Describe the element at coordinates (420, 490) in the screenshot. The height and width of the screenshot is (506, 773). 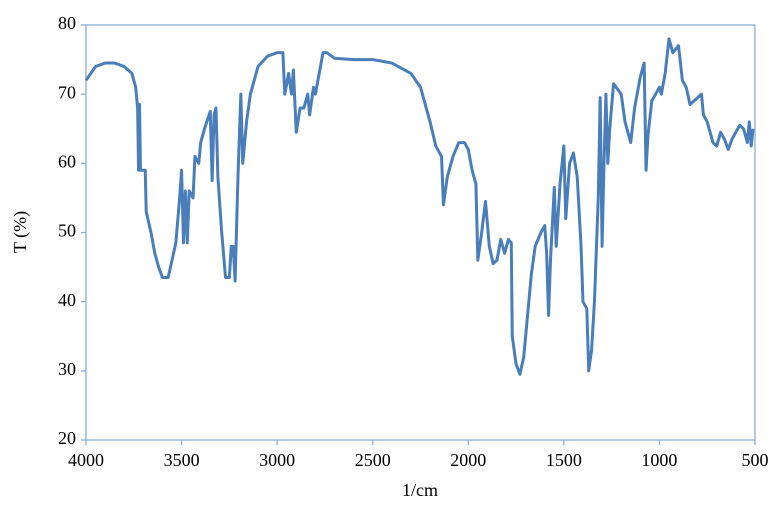
I see `x-axis-title: 1/cm` at that location.